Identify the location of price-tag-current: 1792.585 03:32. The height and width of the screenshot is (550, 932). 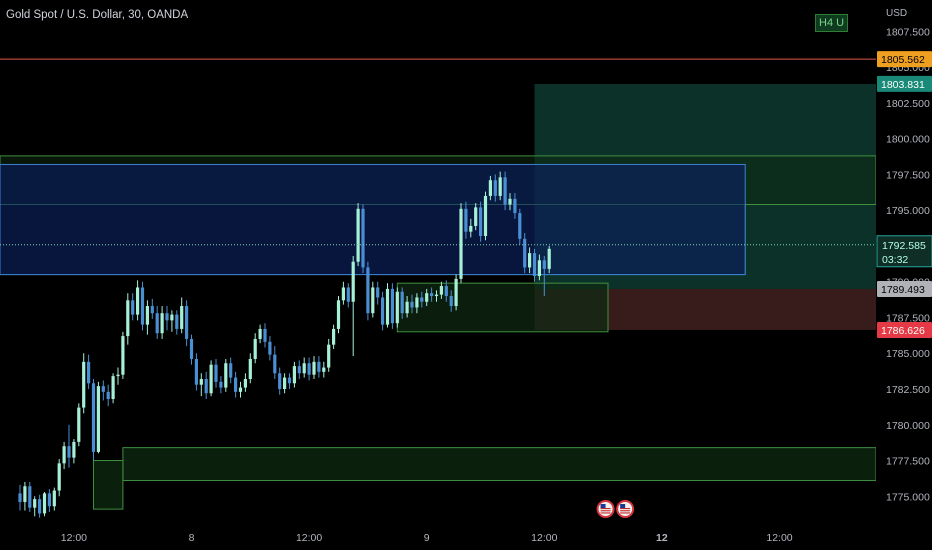
(904, 251).